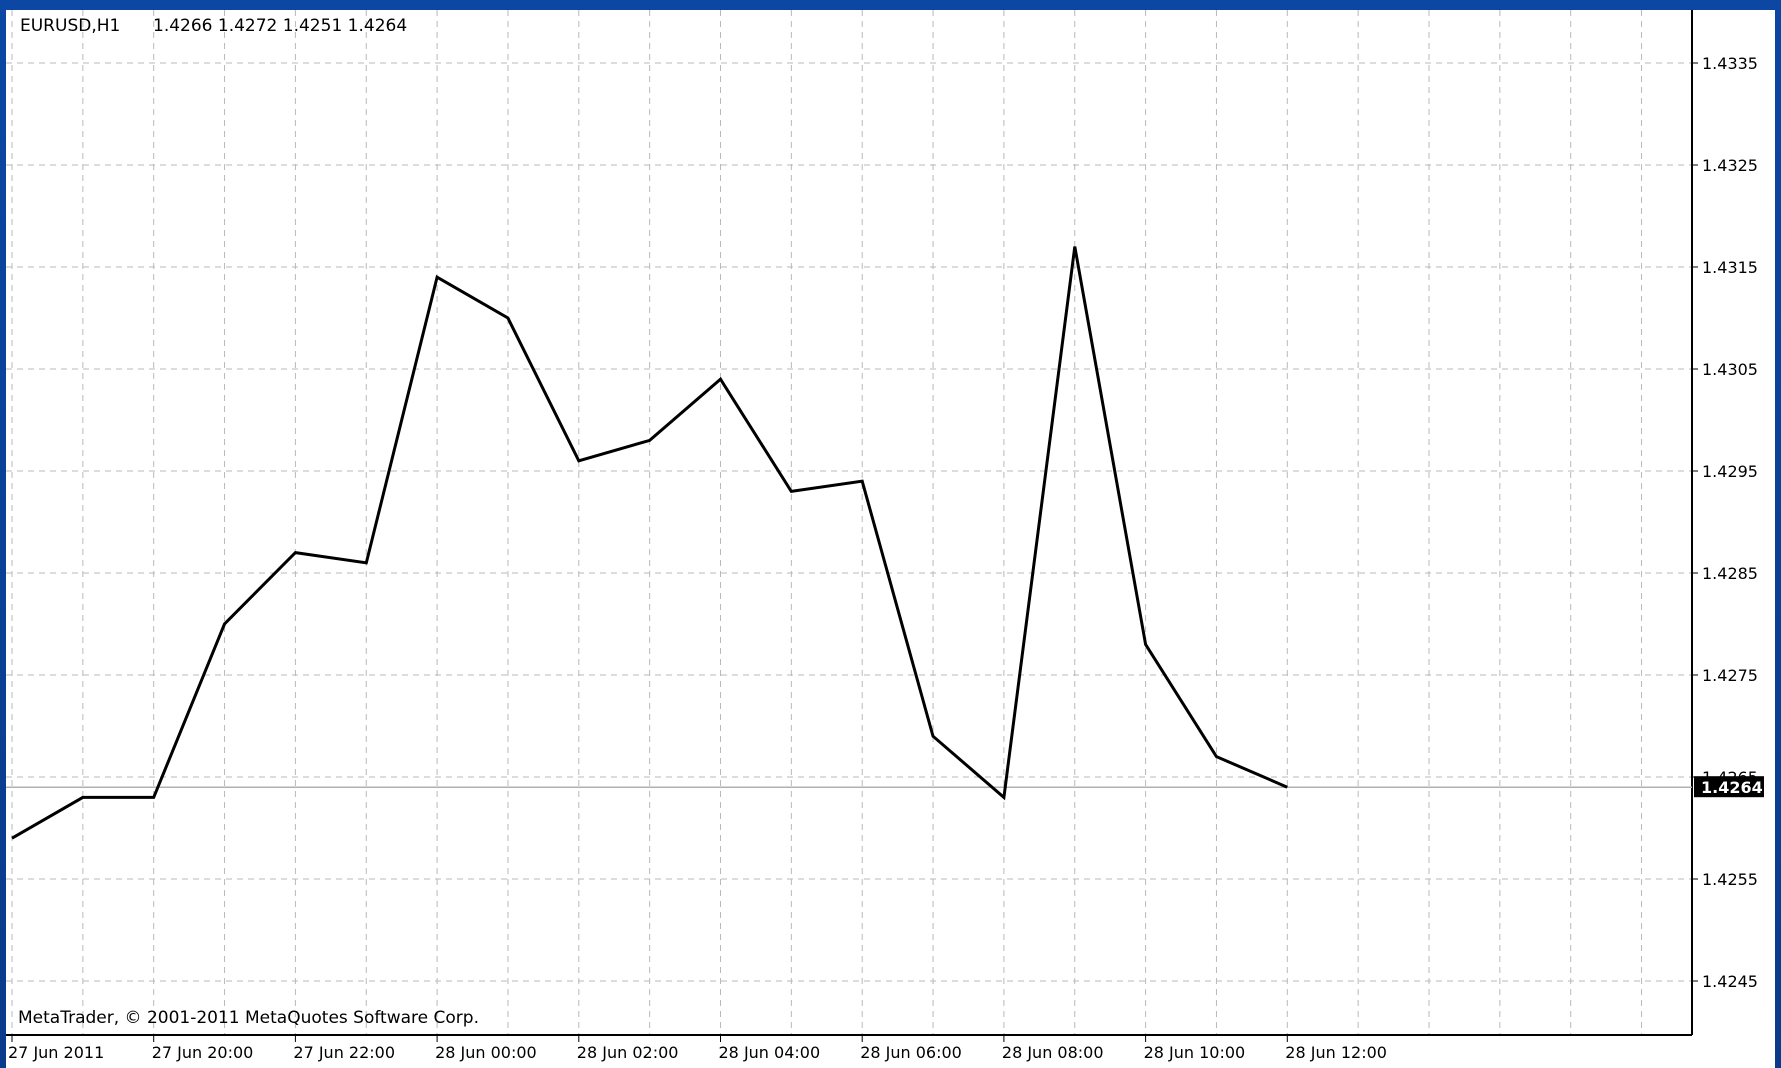  Describe the element at coordinates (203, 1052) in the screenshot. I see `time-tick-label: 27 Jun 20:00` at that location.